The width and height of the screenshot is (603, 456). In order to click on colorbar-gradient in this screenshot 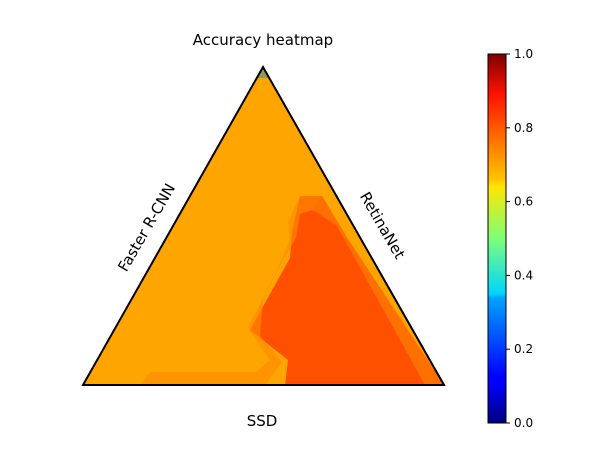, I will do `click(497, 238)`.